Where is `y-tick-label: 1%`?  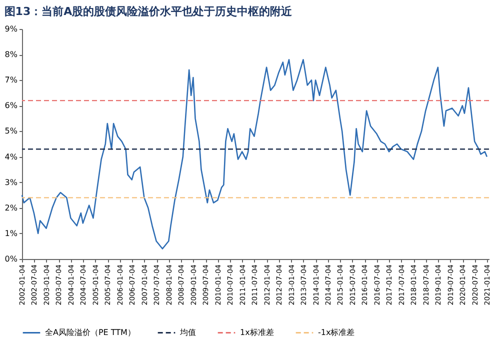
y-tick-label: 1% is located at coordinates (11, 233).